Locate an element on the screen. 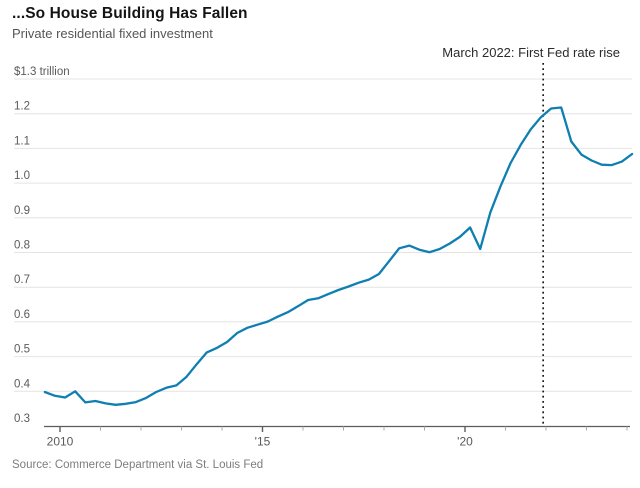  chart-subtitle: Private residential fixed investment is located at coordinates (112, 33).